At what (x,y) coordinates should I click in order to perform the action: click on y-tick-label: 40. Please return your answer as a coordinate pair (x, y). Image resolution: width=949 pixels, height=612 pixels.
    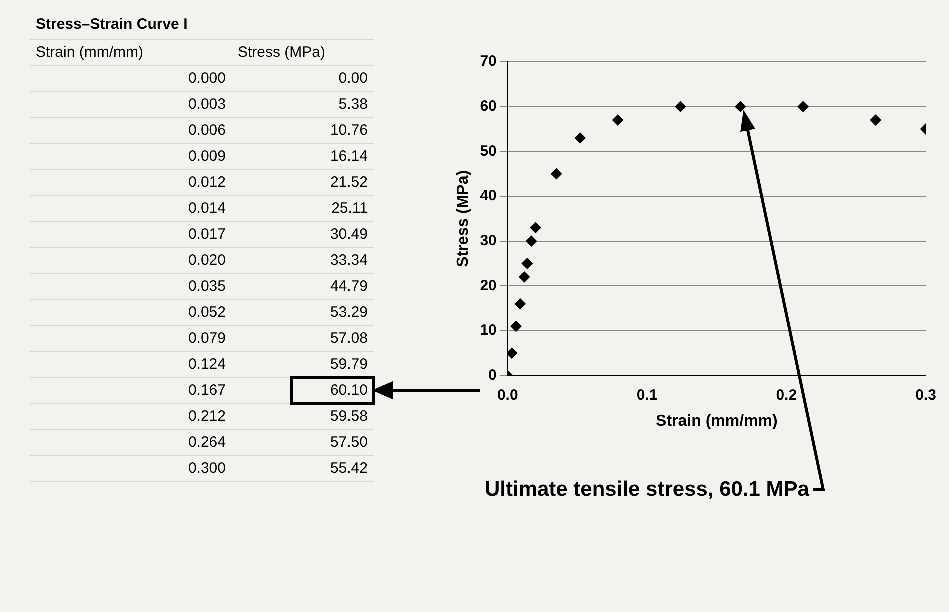
    Looking at the image, I should click on (488, 196).